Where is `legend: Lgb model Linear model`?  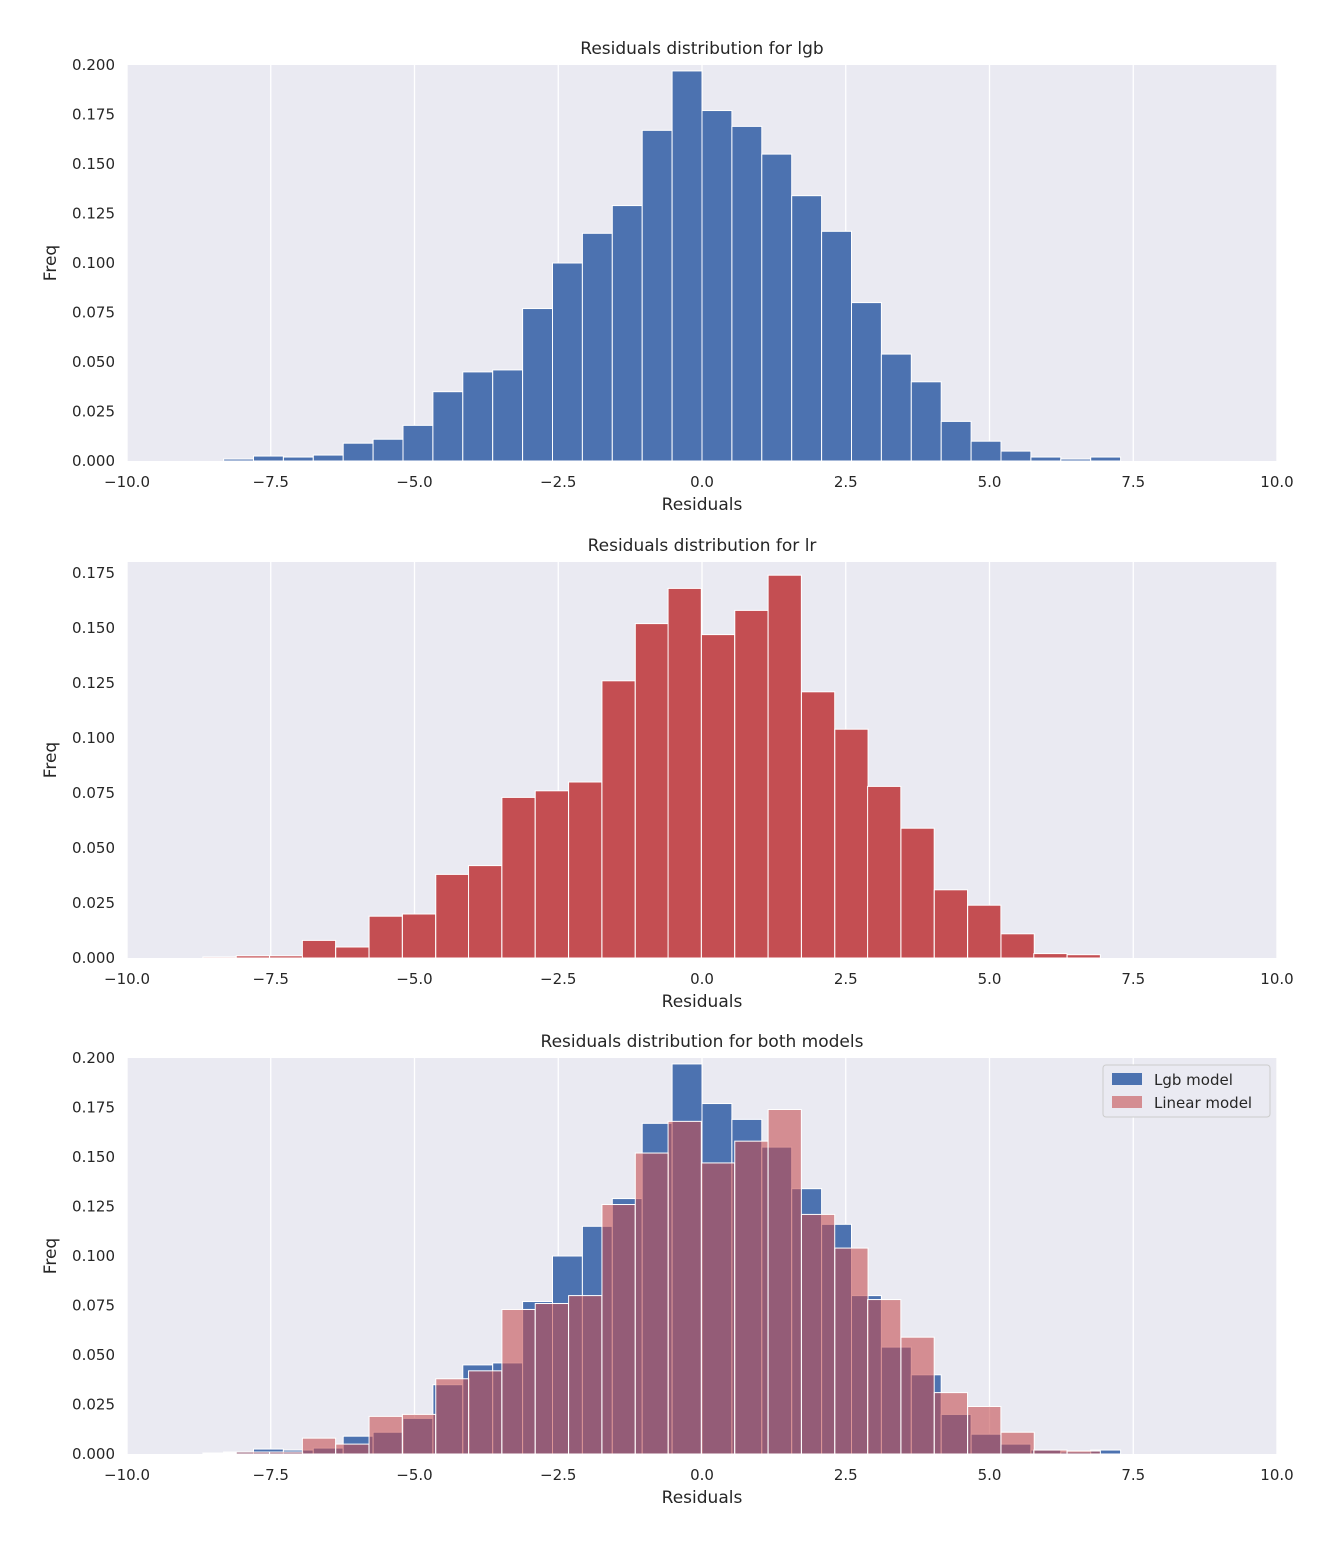
legend: Lgb model Linear model is located at coordinates (1186, 1091).